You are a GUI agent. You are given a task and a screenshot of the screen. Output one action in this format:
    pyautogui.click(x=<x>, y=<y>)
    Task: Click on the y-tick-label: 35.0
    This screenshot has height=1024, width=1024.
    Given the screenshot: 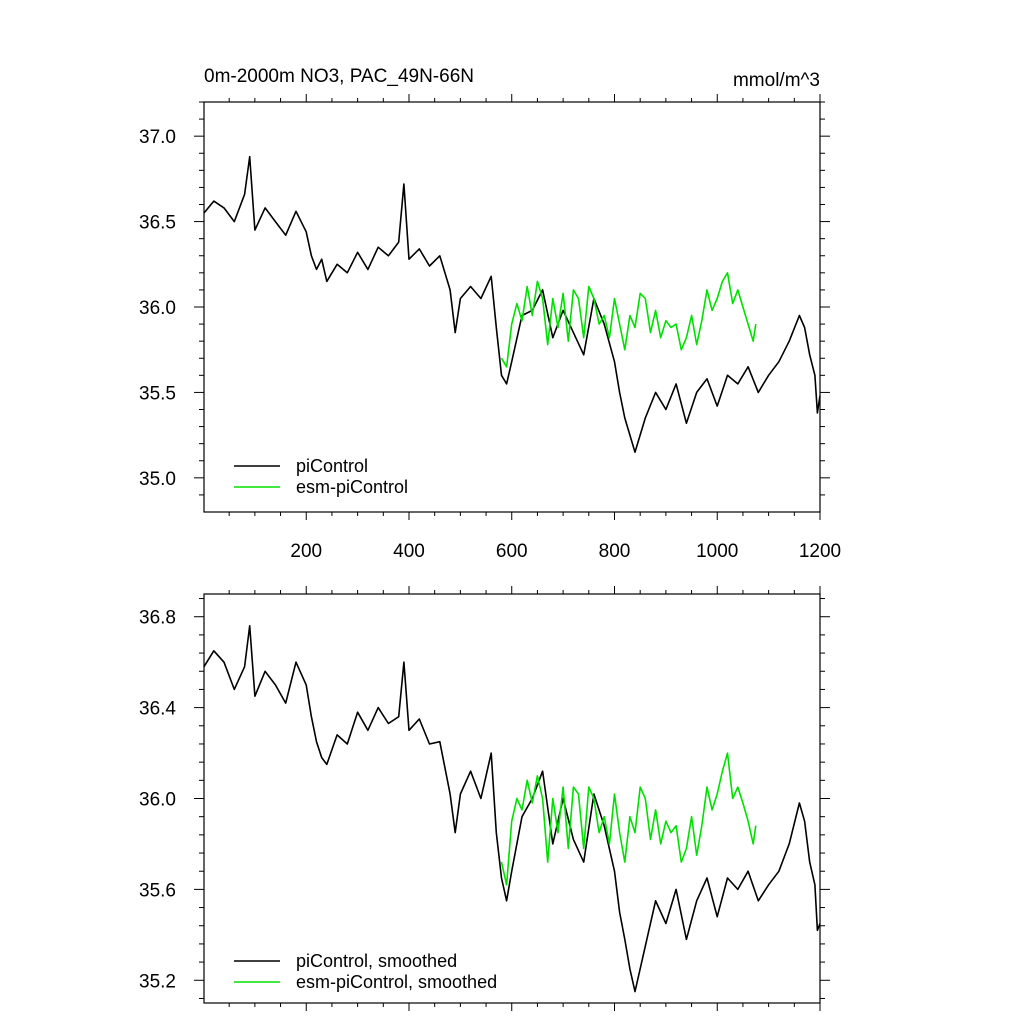 What is the action you would take?
    pyautogui.click(x=157, y=479)
    